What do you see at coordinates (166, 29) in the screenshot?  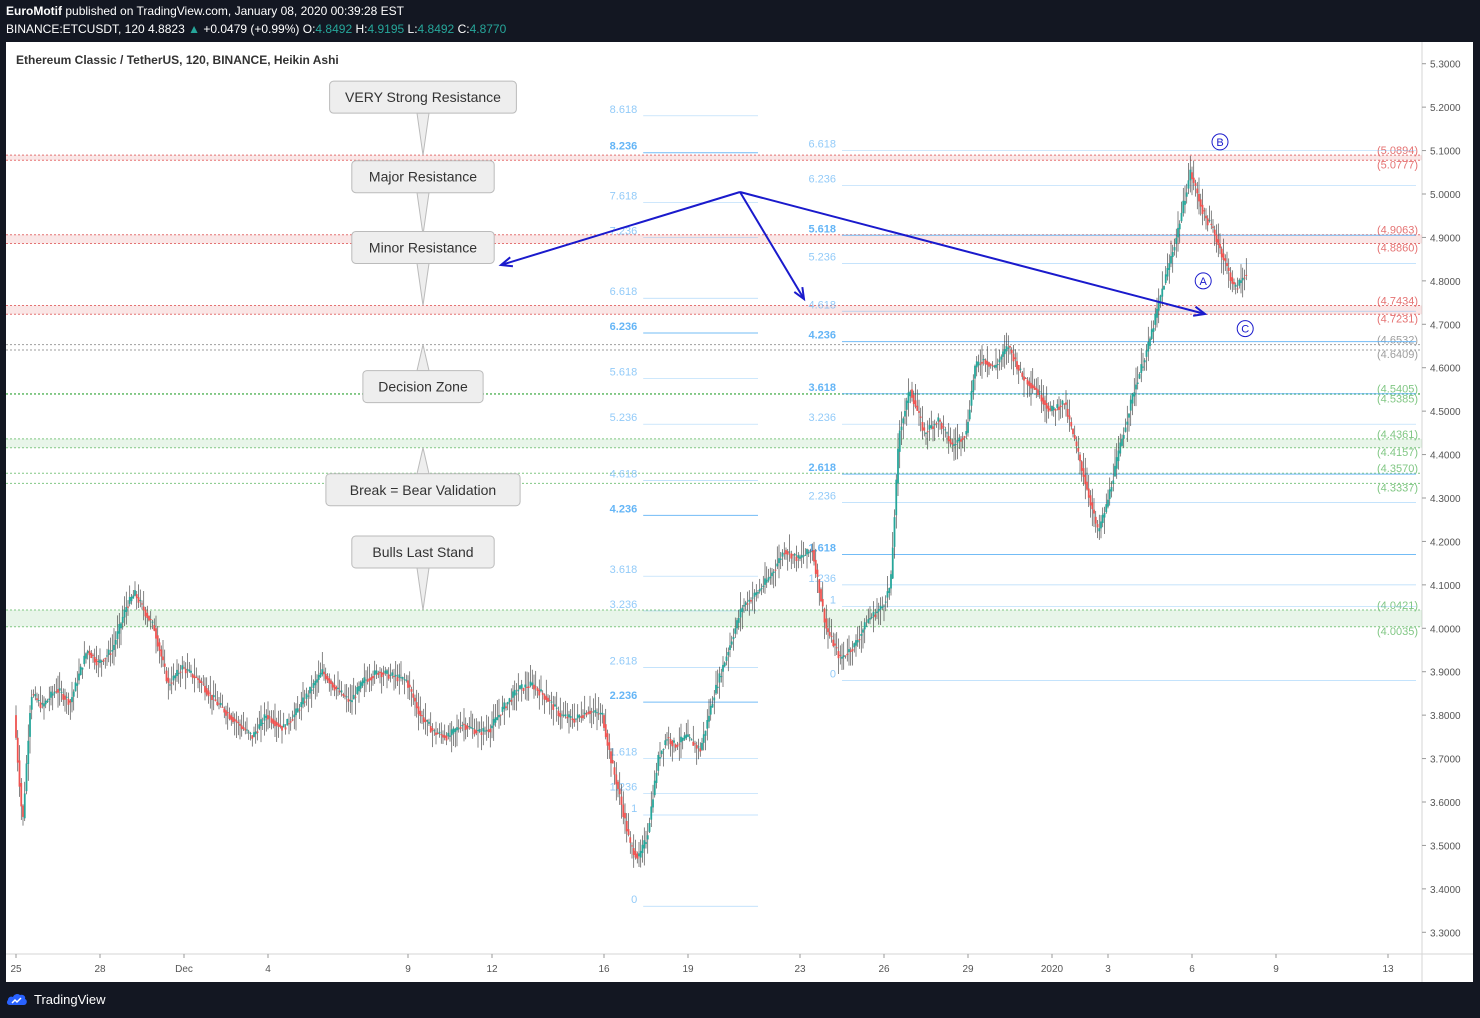 I see `last-price: 4.8823` at bounding box center [166, 29].